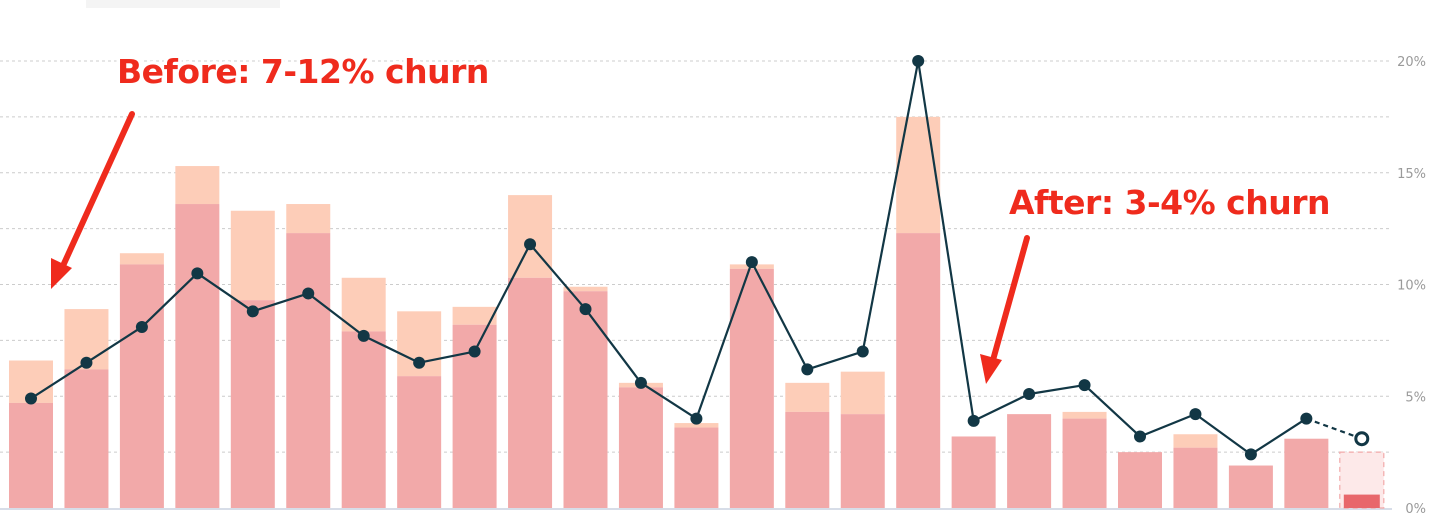 The image size is (1456, 518). I want to click on y-tick-labels: 0% 5% 10% 15% 20%, so click(1411, 286).